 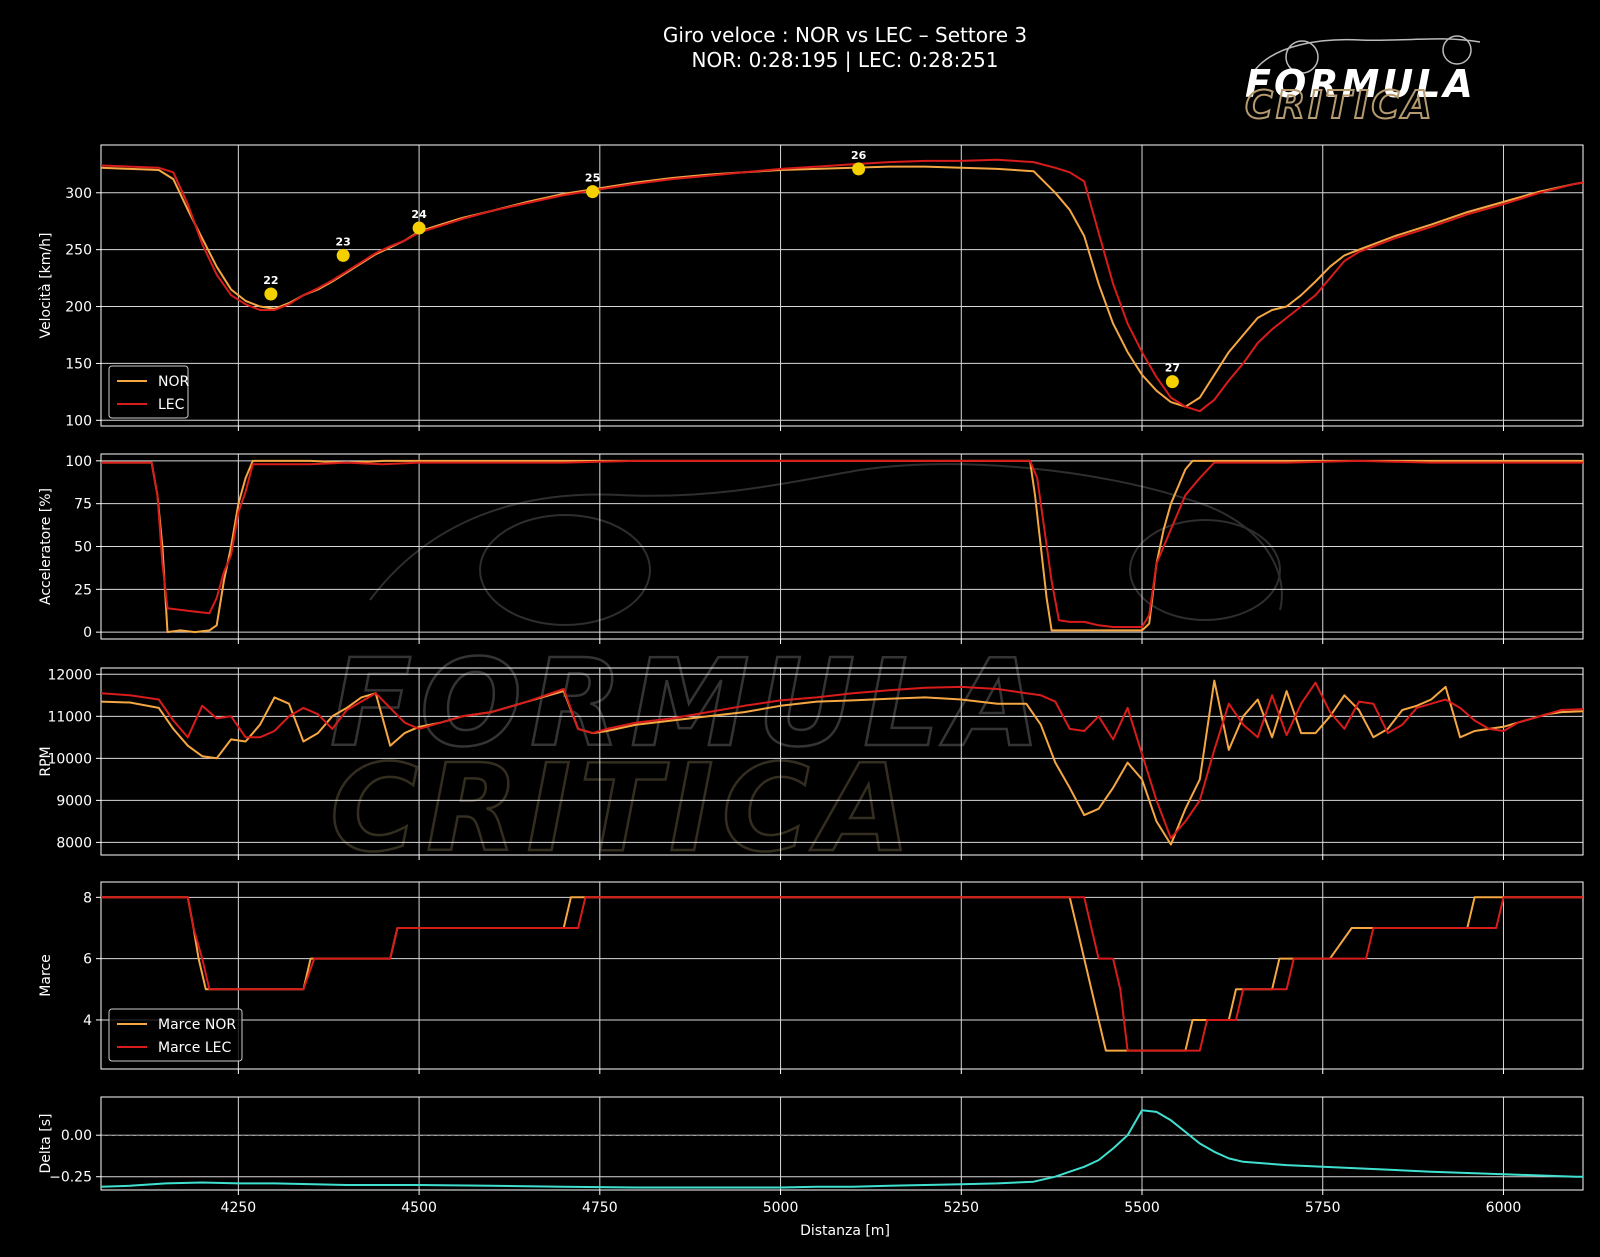 What do you see at coordinates (46, 546) in the screenshot?
I see `y-axis-label: Acceleratore [%]` at bounding box center [46, 546].